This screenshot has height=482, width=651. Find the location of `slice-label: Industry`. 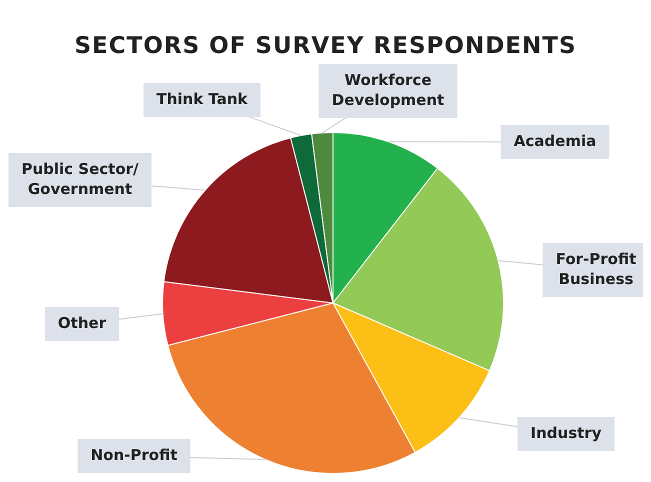

slice-label: Industry is located at coordinates (566, 433).